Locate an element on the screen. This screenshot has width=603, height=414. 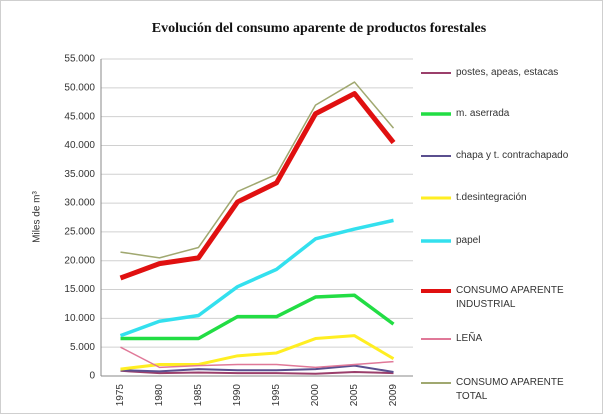
x-tick-label: 1985 is located at coordinates (198, 395).